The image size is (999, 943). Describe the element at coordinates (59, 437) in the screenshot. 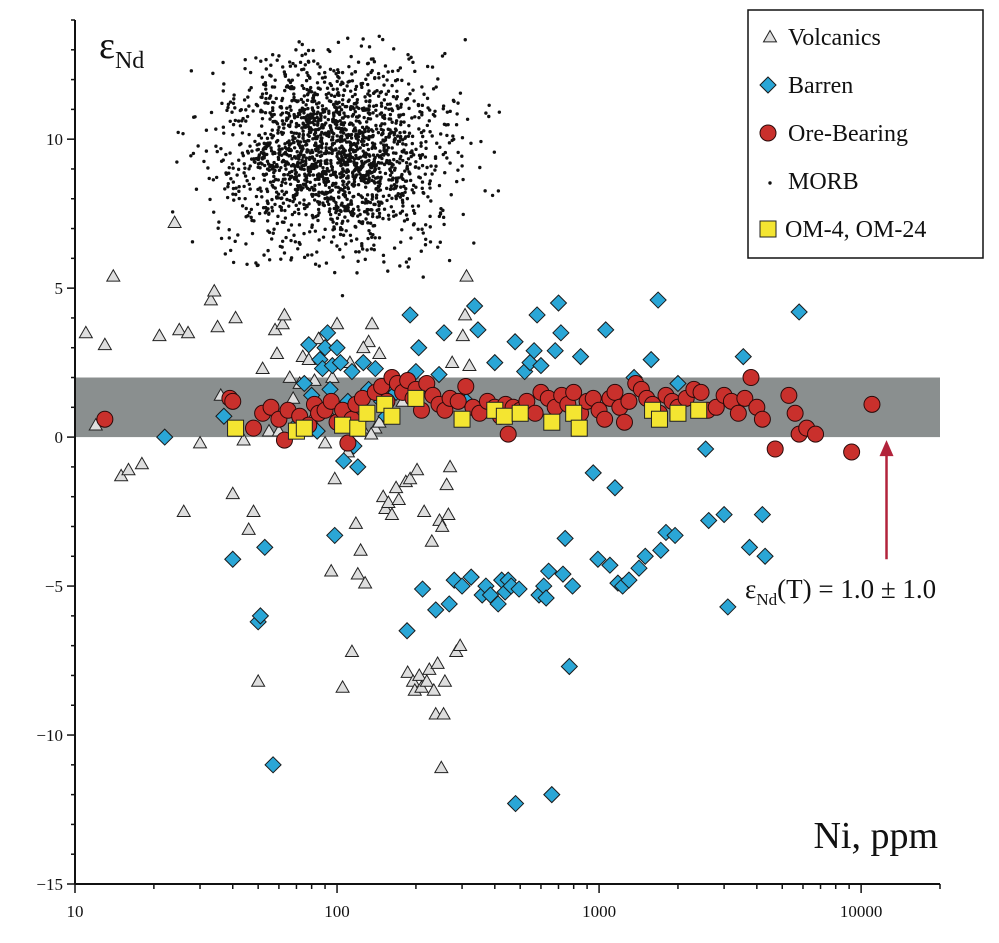

I see `y-tick-label: 0` at that location.